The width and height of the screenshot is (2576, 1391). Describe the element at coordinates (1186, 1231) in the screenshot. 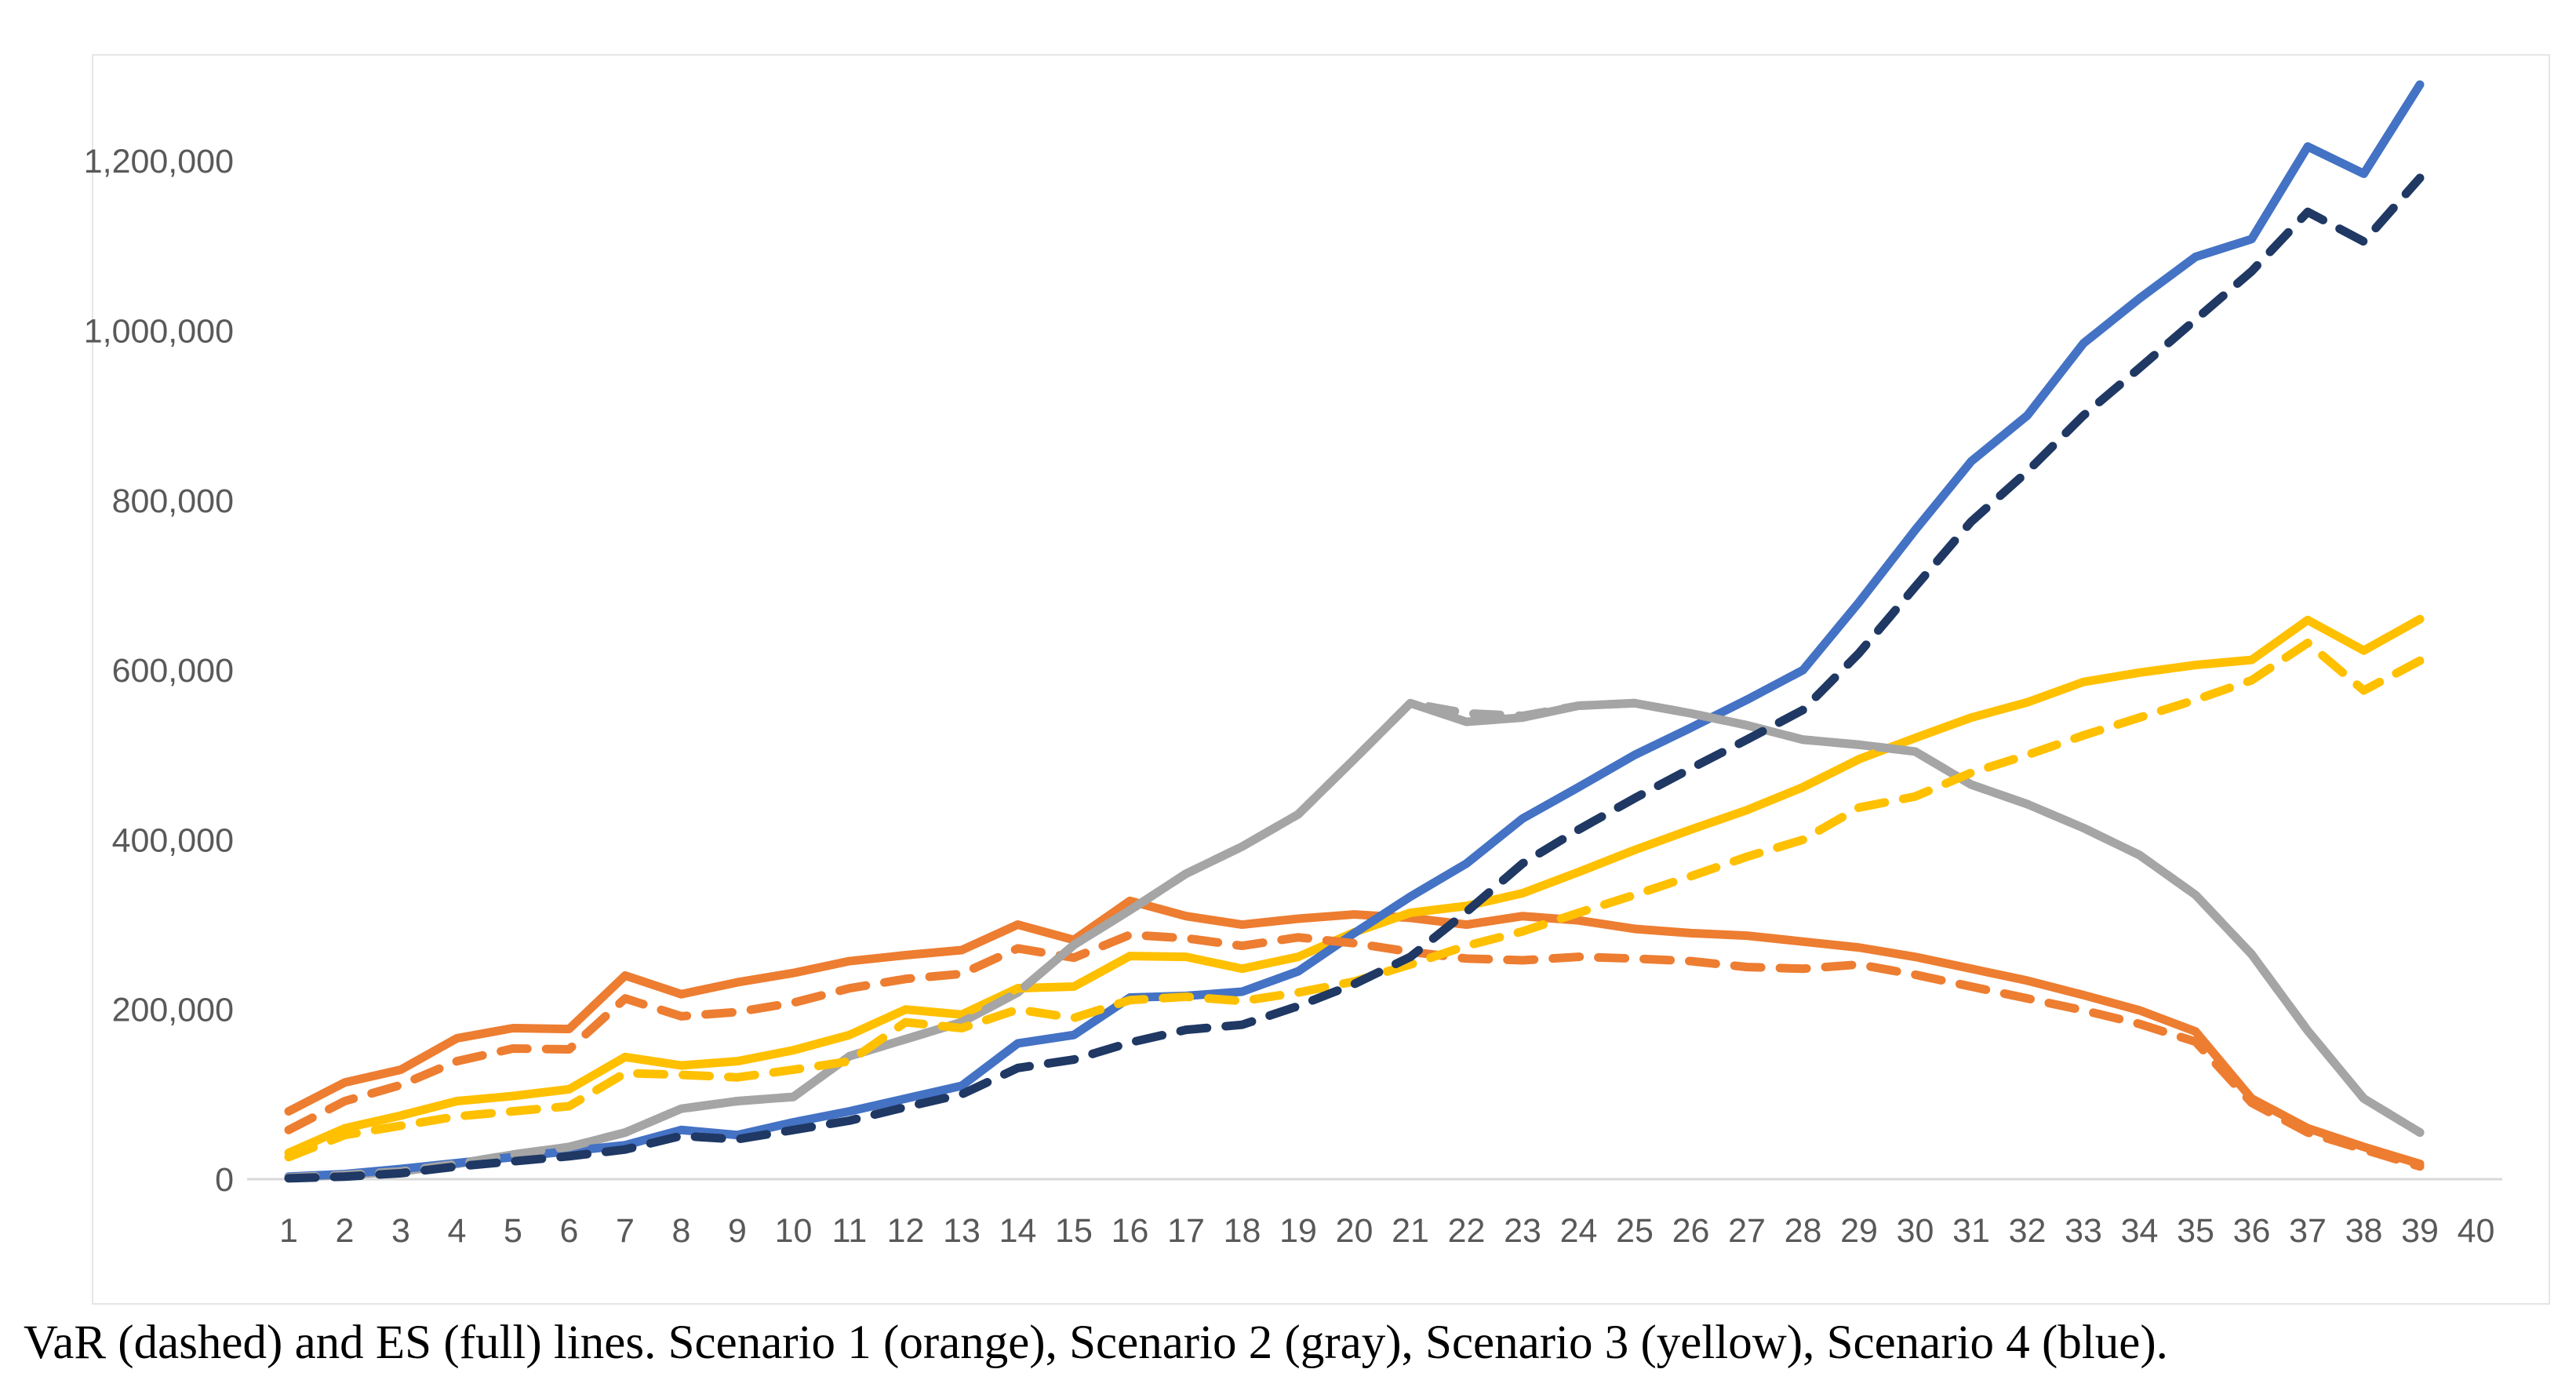

I see `x-axis-tick-label: 17` at that location.